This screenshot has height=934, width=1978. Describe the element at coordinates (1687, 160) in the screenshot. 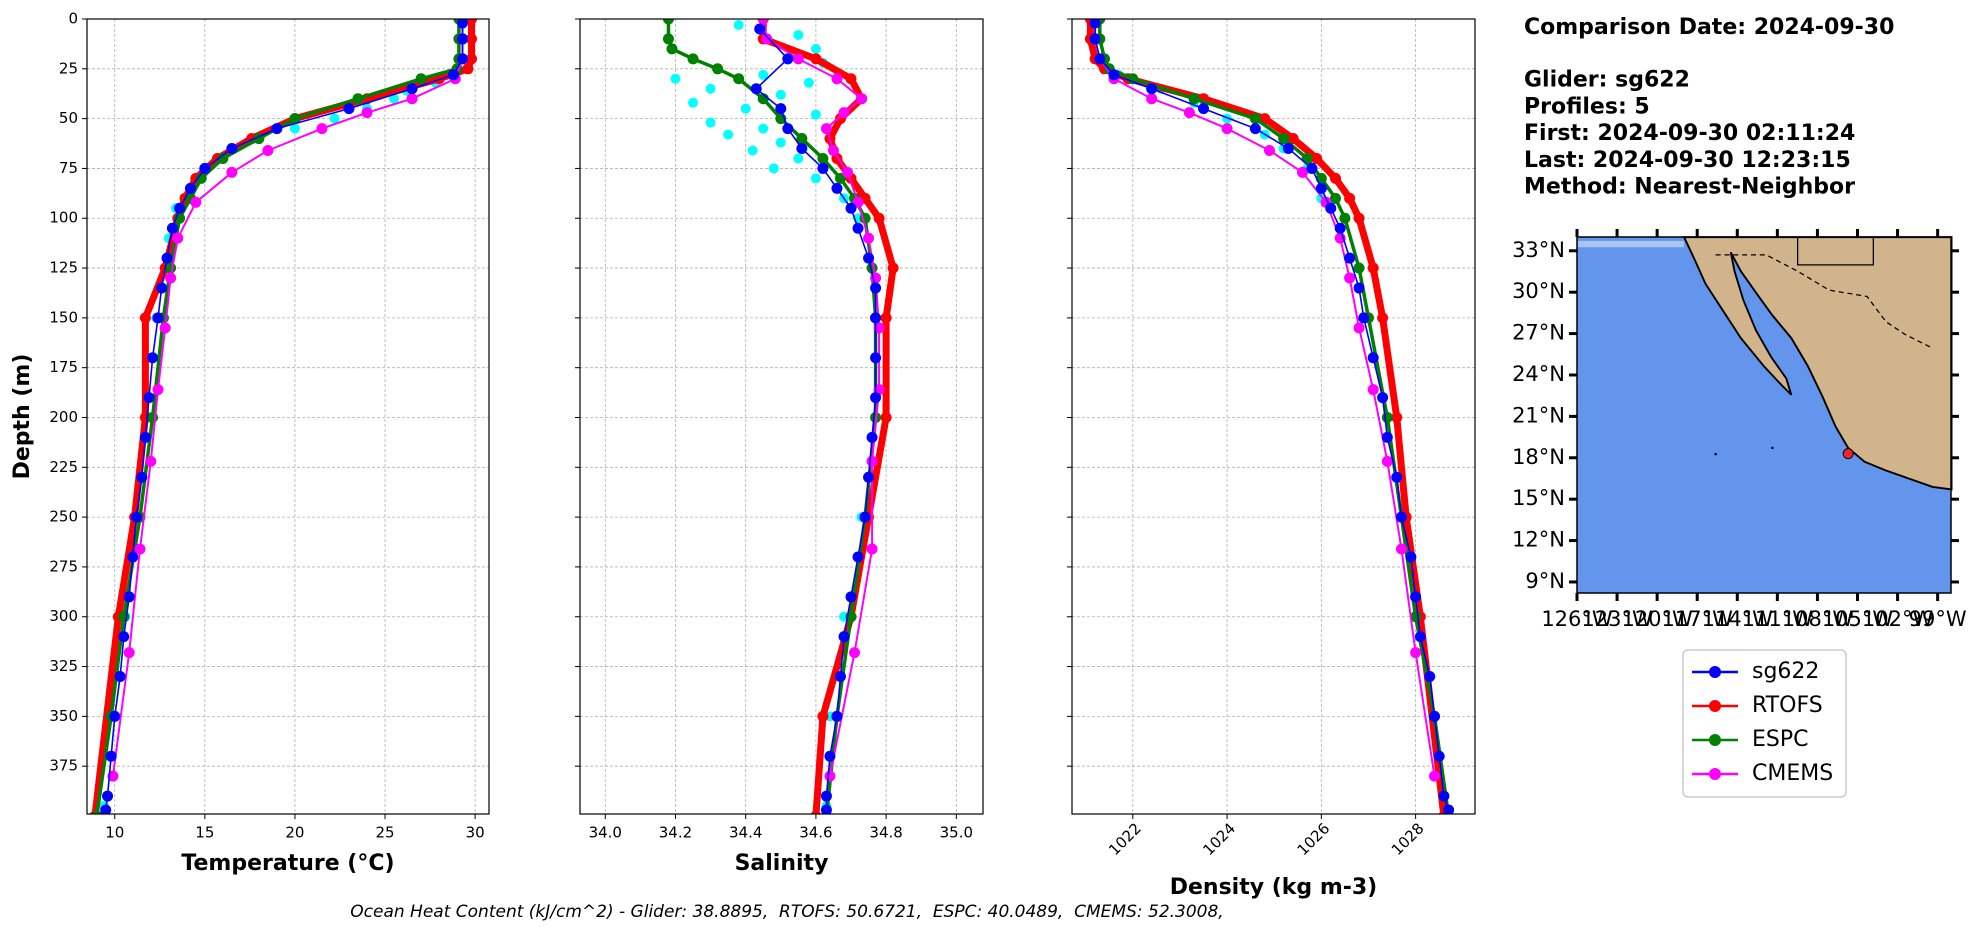

I see `info-line: Last: 2024-09-30 12:23:15` at that location.